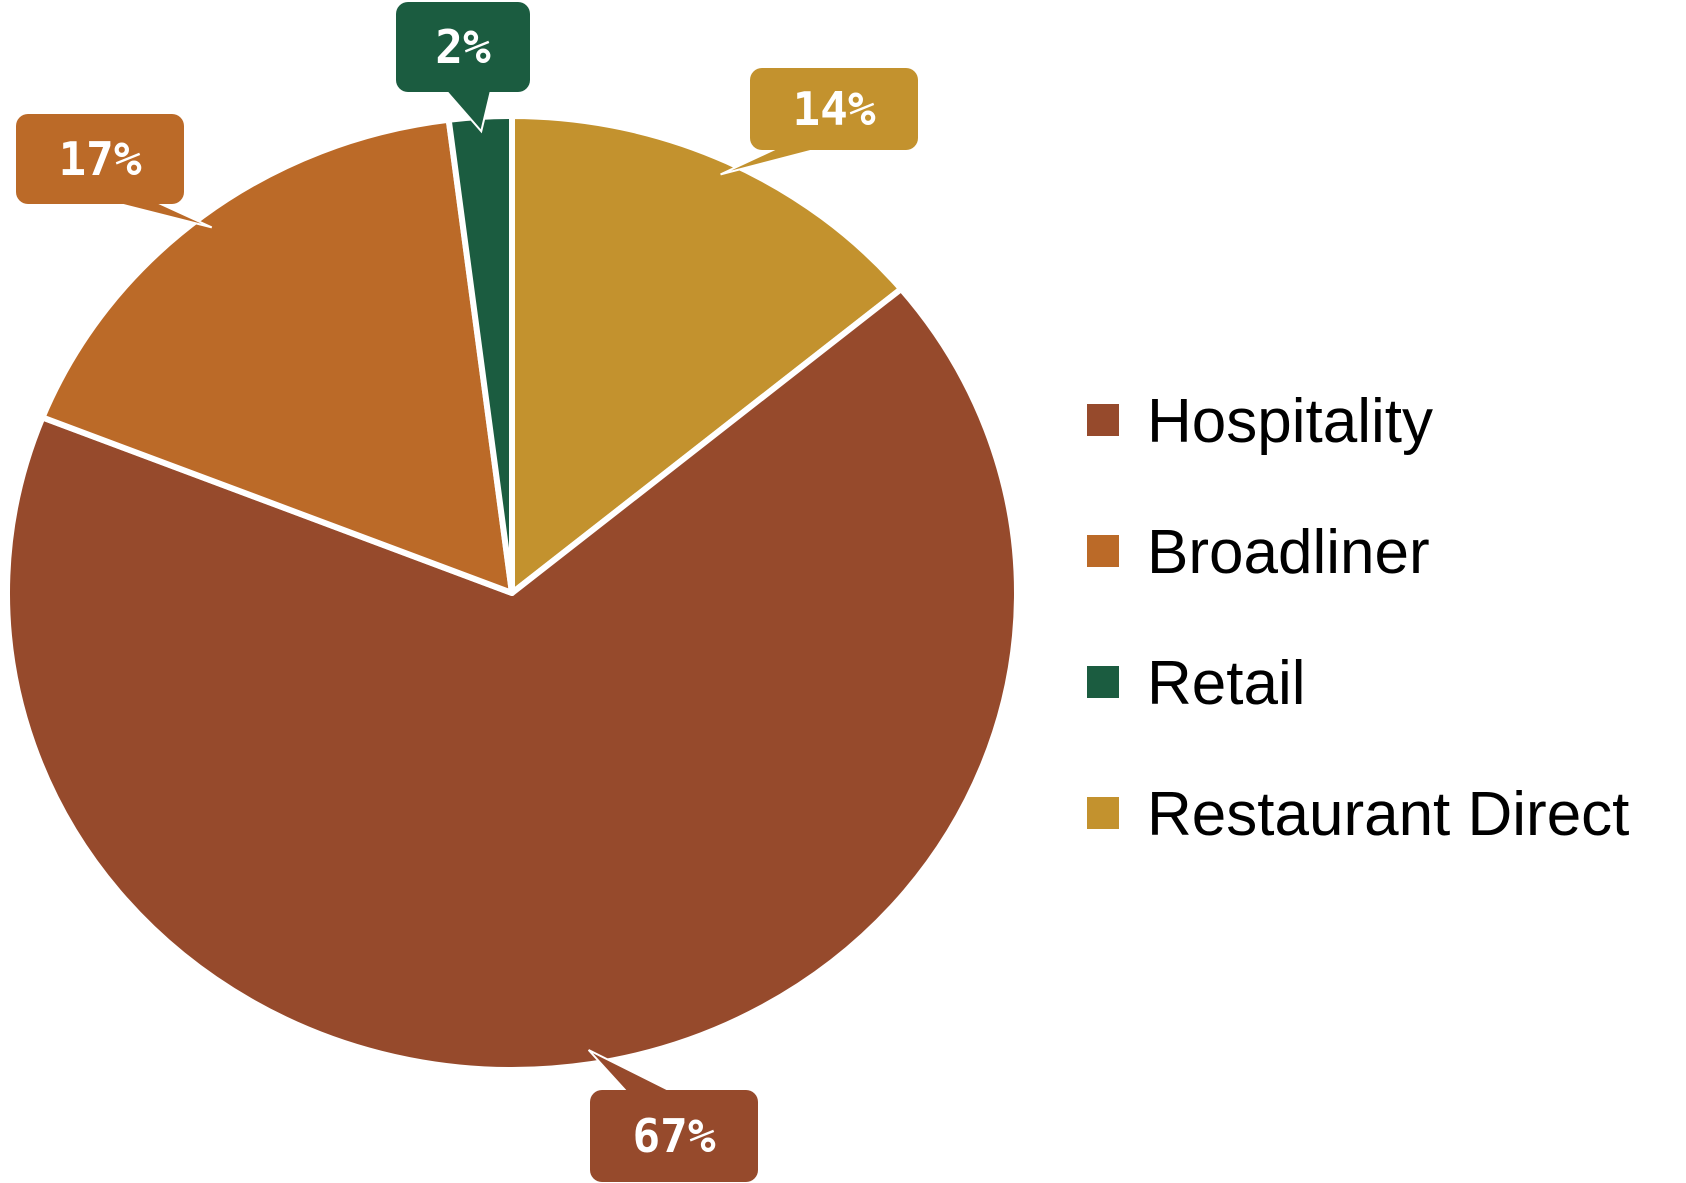  Describe the element at coordinates (1103, 420) in the screenshot. I see `legend-swatch-hospitality` at that location.